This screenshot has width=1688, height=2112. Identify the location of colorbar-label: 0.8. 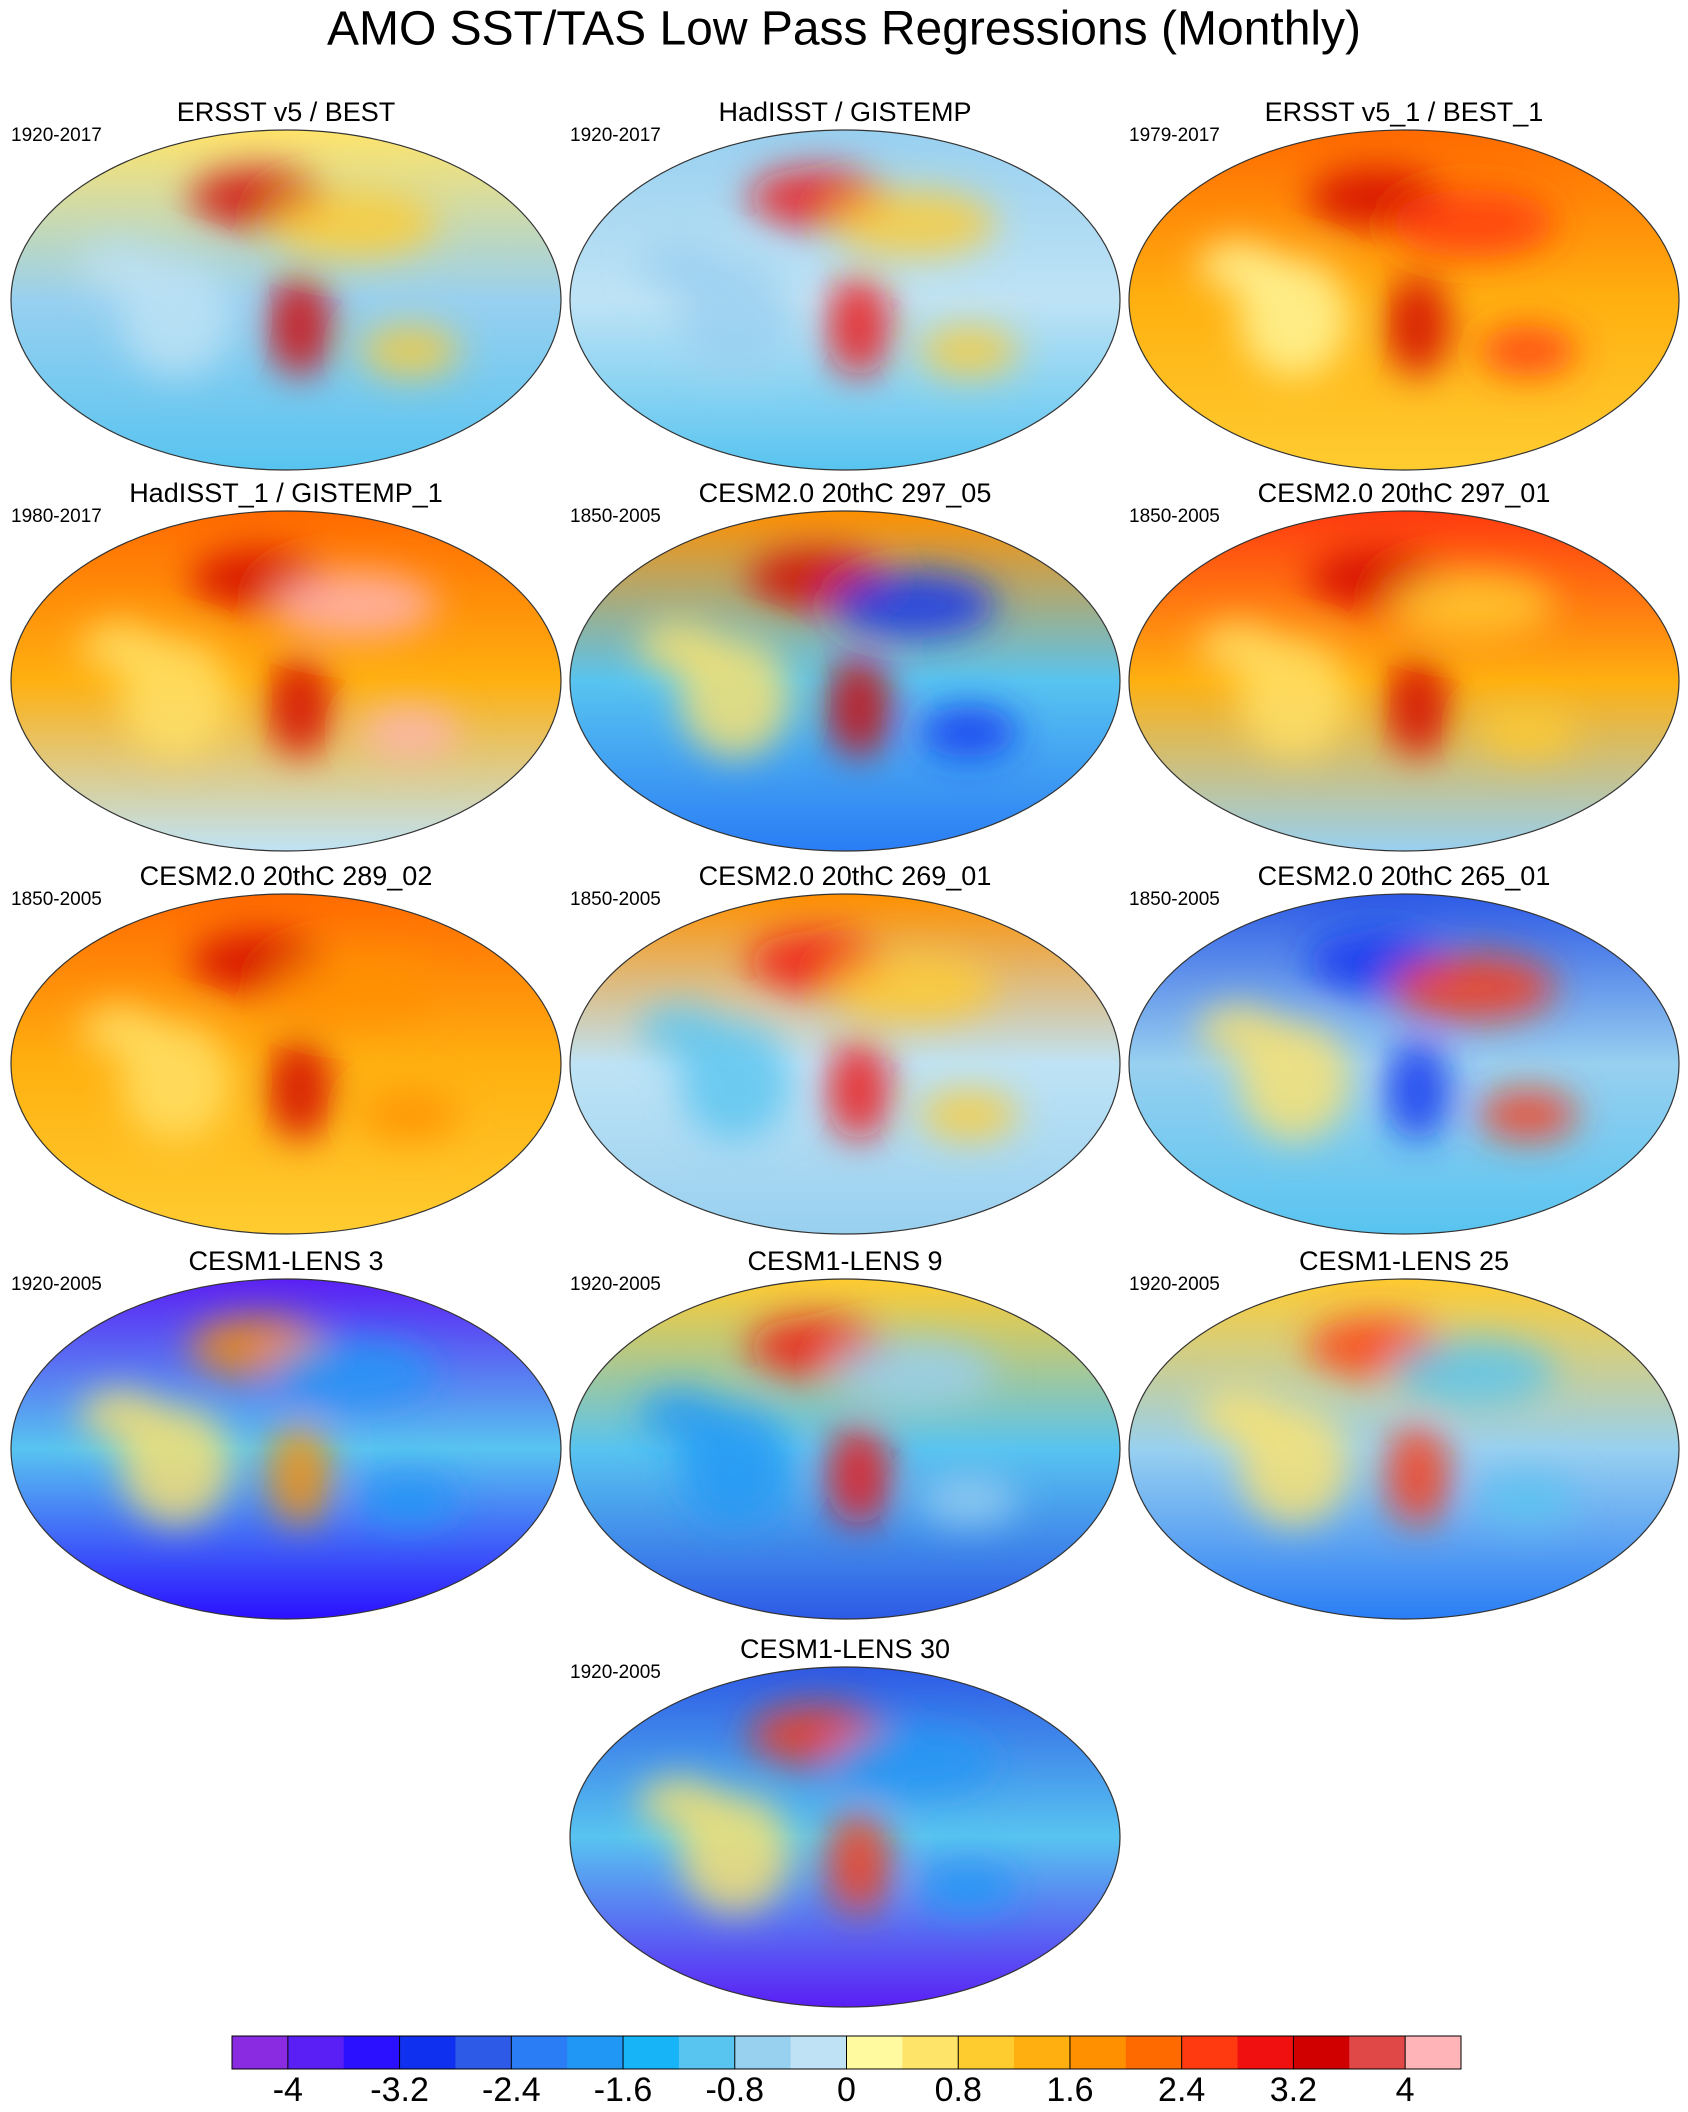
(958, 2090).